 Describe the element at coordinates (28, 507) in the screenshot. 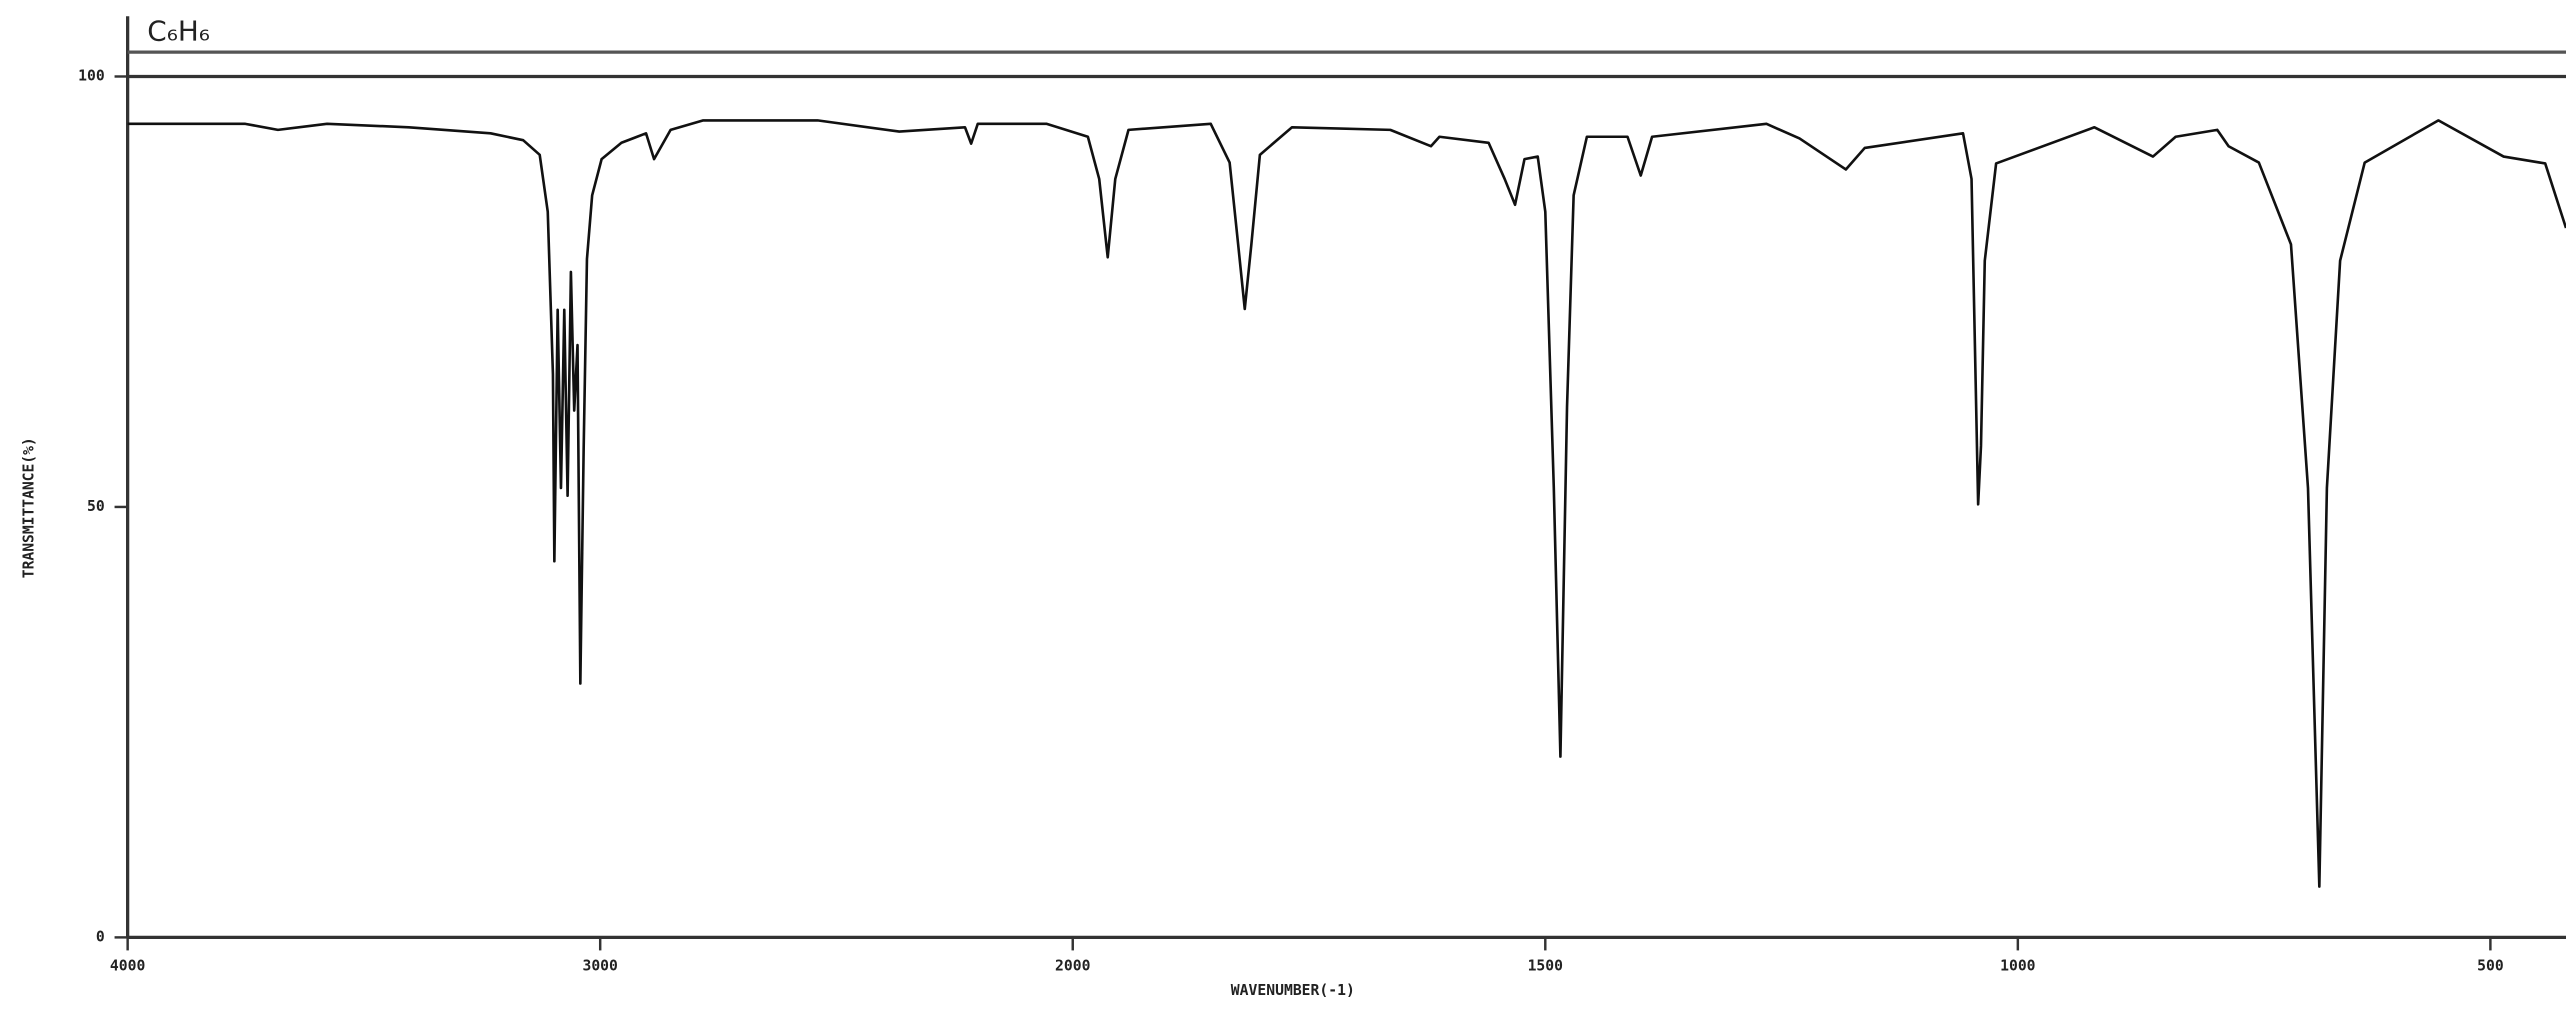

I see `y-axis-label: TRANSMITTANCE(%)` at that location.